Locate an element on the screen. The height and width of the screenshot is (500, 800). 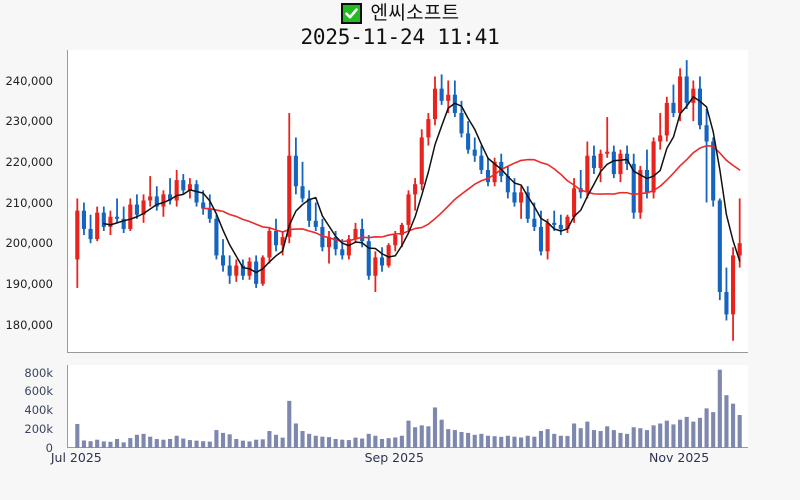
timestamp-label: 2025-11-24 11:41 is located at coordinates (400, 37).